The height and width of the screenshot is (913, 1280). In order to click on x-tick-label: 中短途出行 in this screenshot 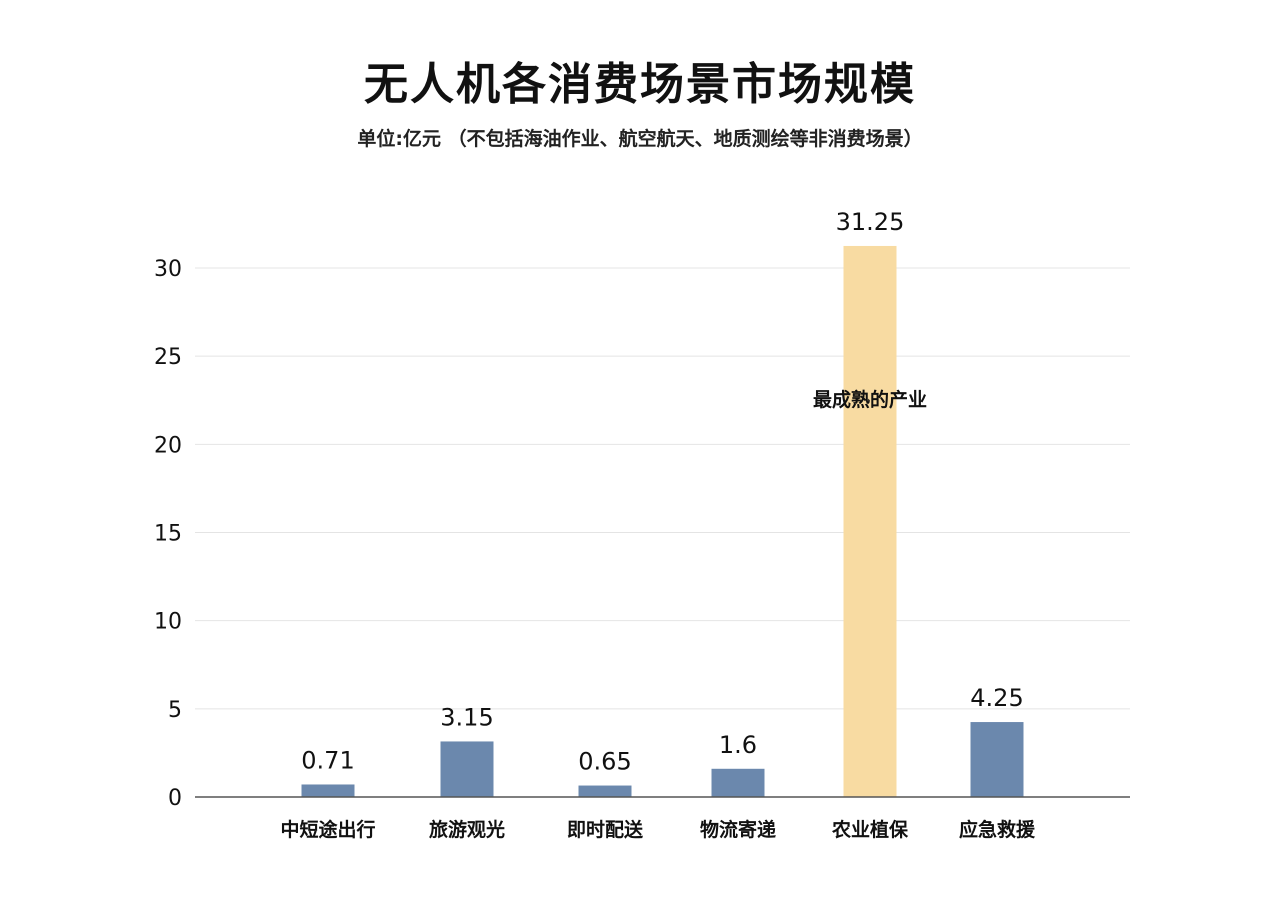, I will do `click(327, 829)`.